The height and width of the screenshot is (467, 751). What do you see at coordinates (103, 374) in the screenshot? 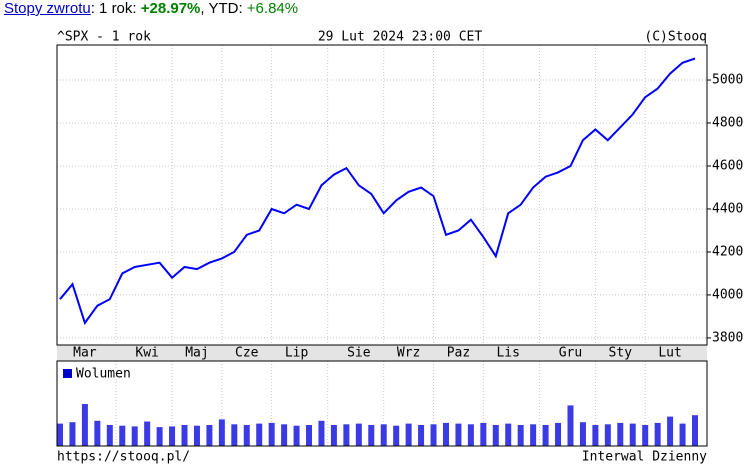
I see `volume-legend-label: Wolumen` at bounding box center [103, 374].